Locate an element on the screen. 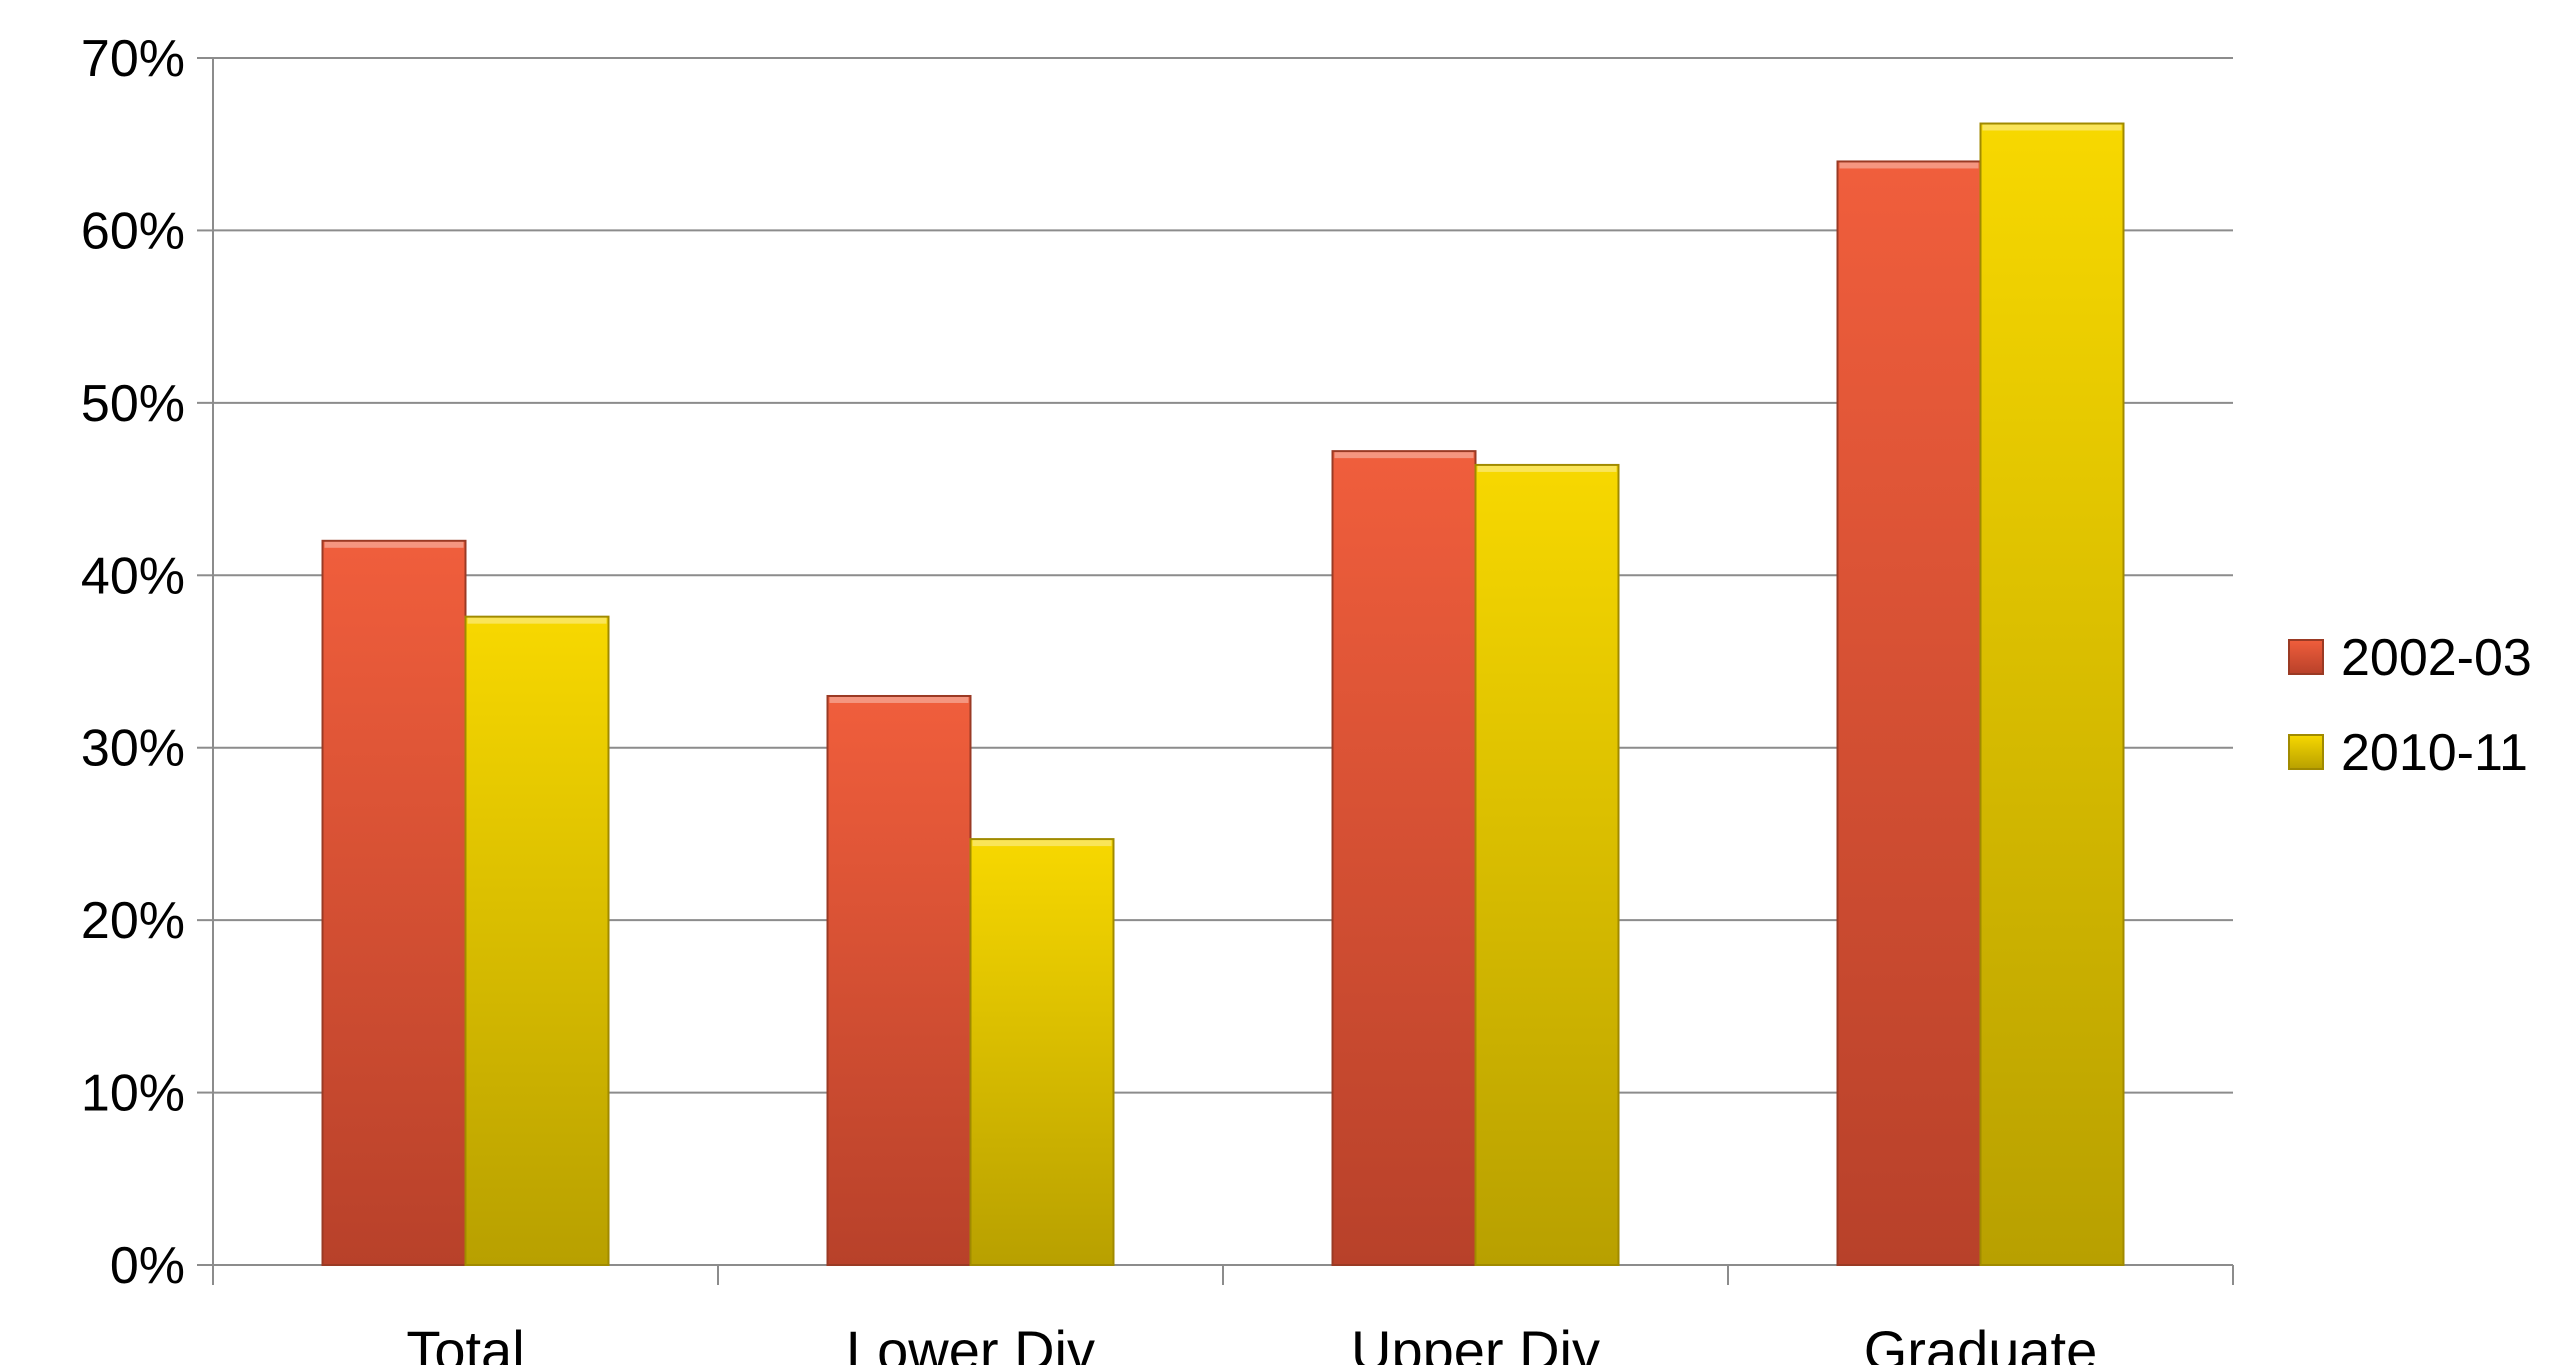 The image size is (2553, 1370). x-axis-tick-labels: Total Lower Div Upper Div Graduate is located at coordinates (1252, 1344).